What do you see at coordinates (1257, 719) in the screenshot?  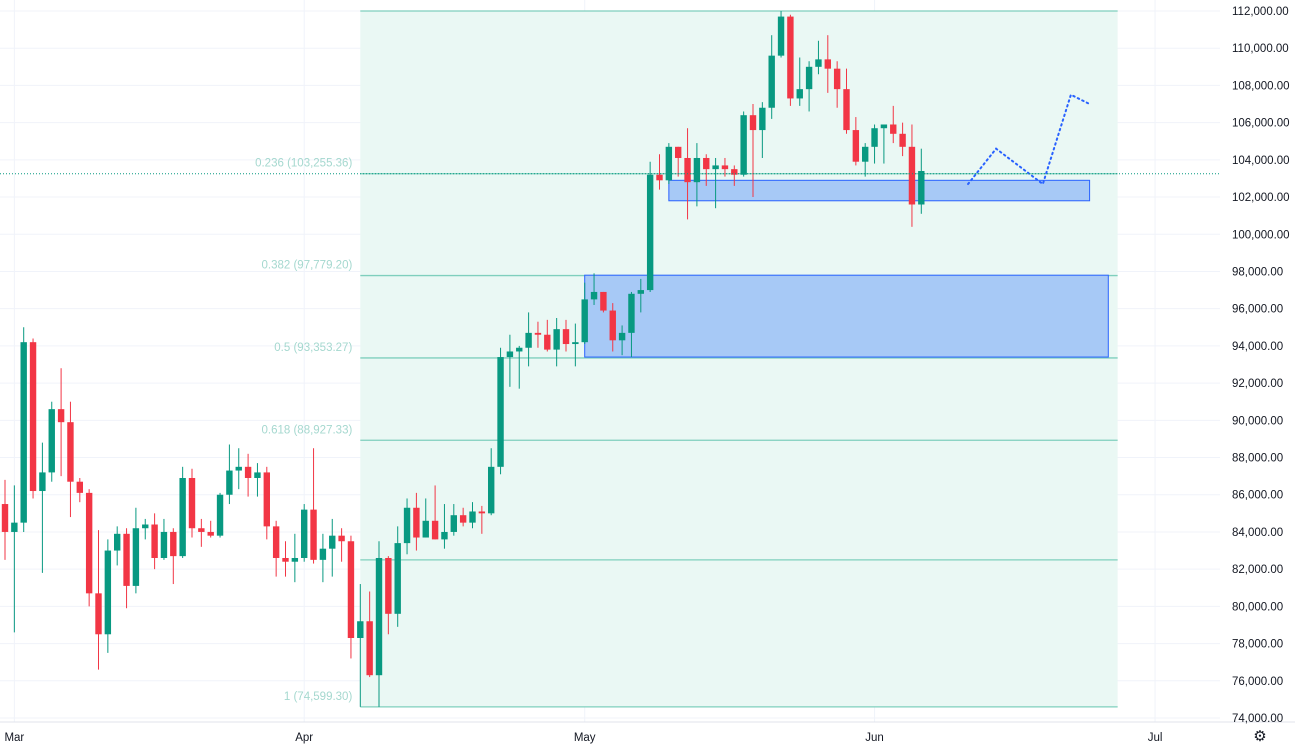 I see `y-tick-label: 74,000.00` at bounding box center [1257, 719].